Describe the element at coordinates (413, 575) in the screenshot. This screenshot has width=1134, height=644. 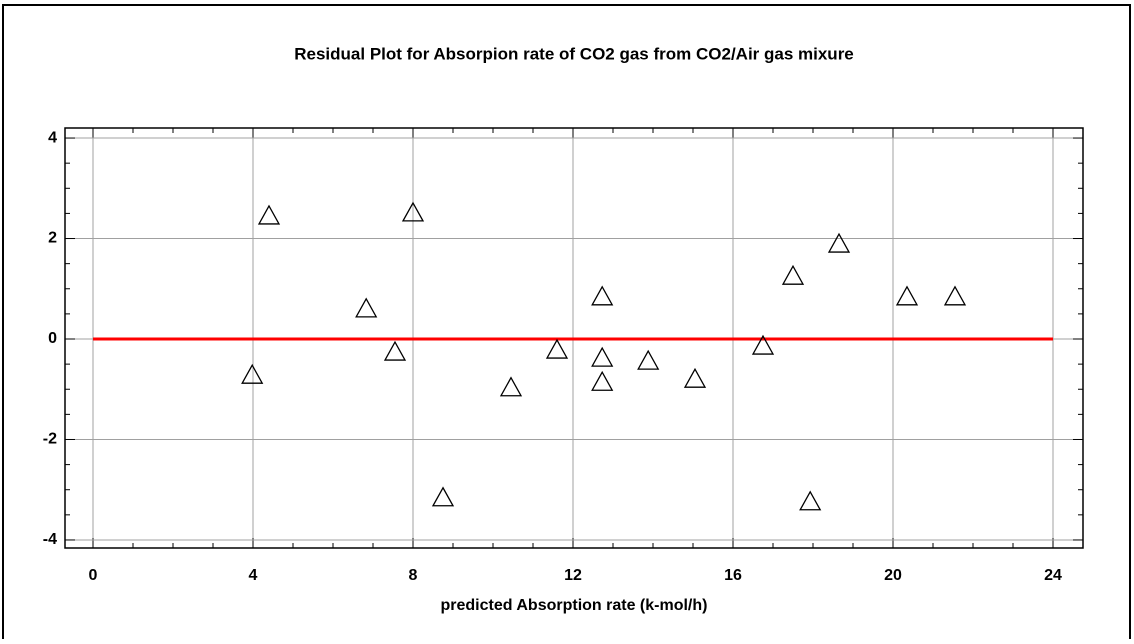
I see `x-tick-label: 8` at that location.